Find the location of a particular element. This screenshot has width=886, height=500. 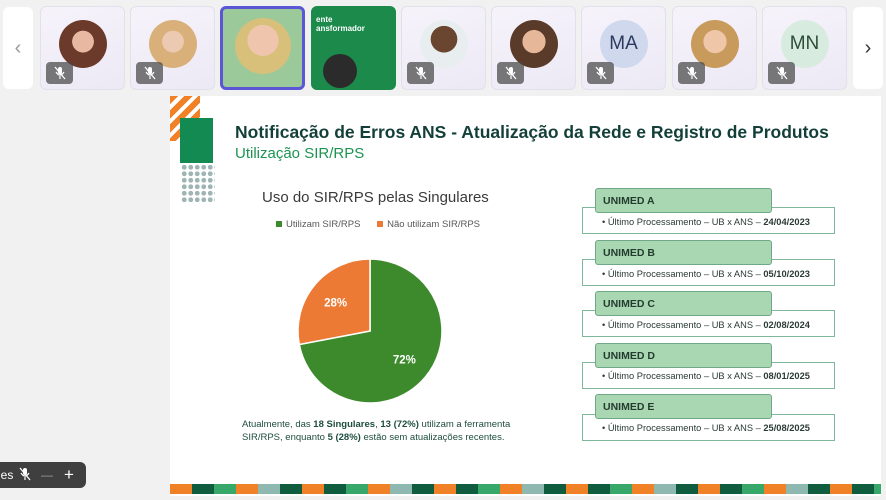

legend-label: Não utilizam SIR/RPS is located at coordinates (433, 224).